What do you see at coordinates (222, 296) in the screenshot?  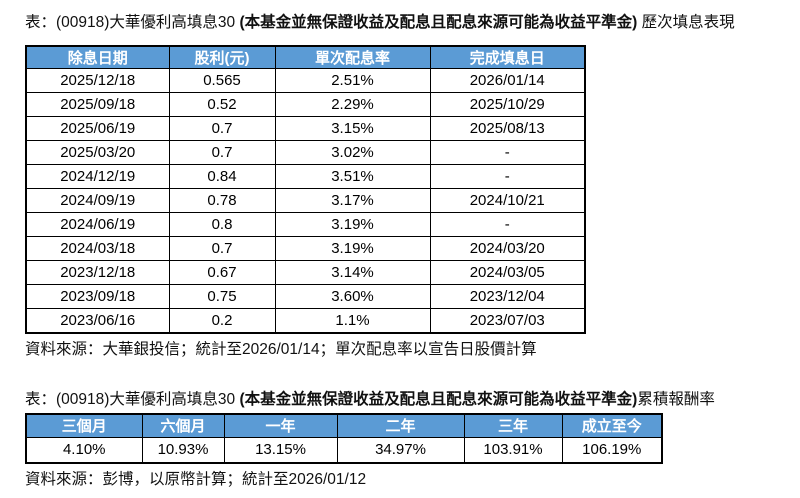 I see `table-cell: 0.75` at bounding box center [222, 296].